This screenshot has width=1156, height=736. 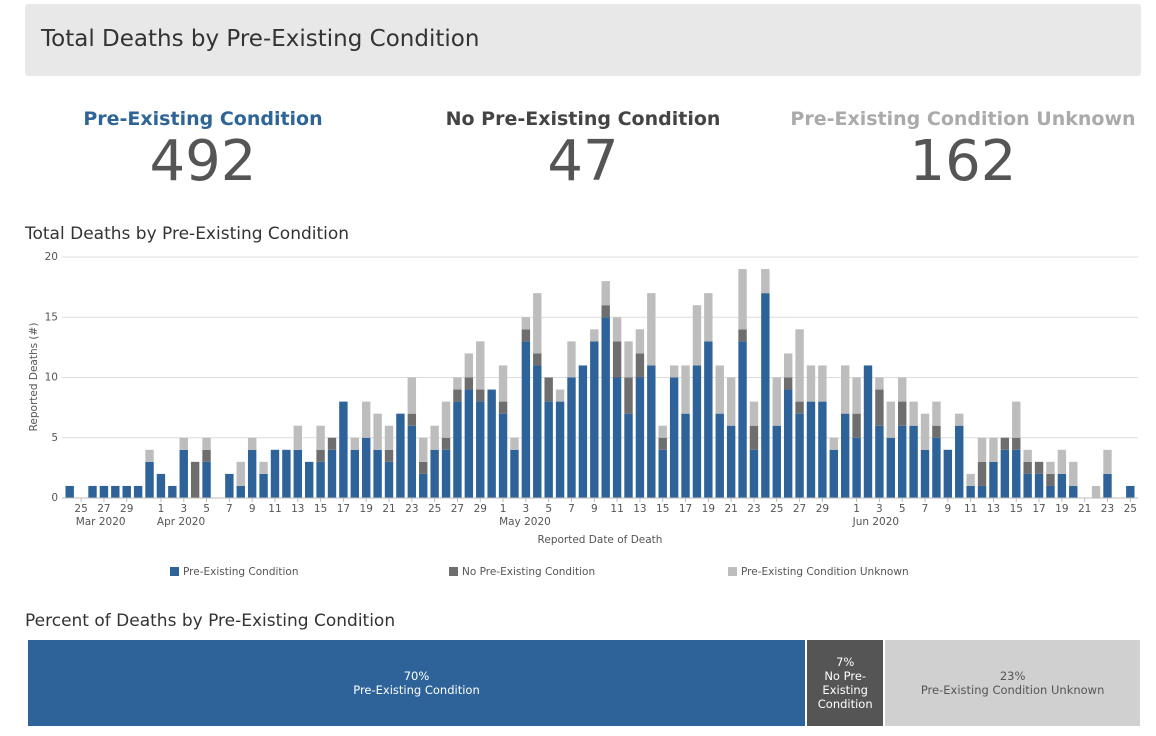 I want to click on kpi: Pre-Existing Condition Unknown 162, so click(x=963, y=151).